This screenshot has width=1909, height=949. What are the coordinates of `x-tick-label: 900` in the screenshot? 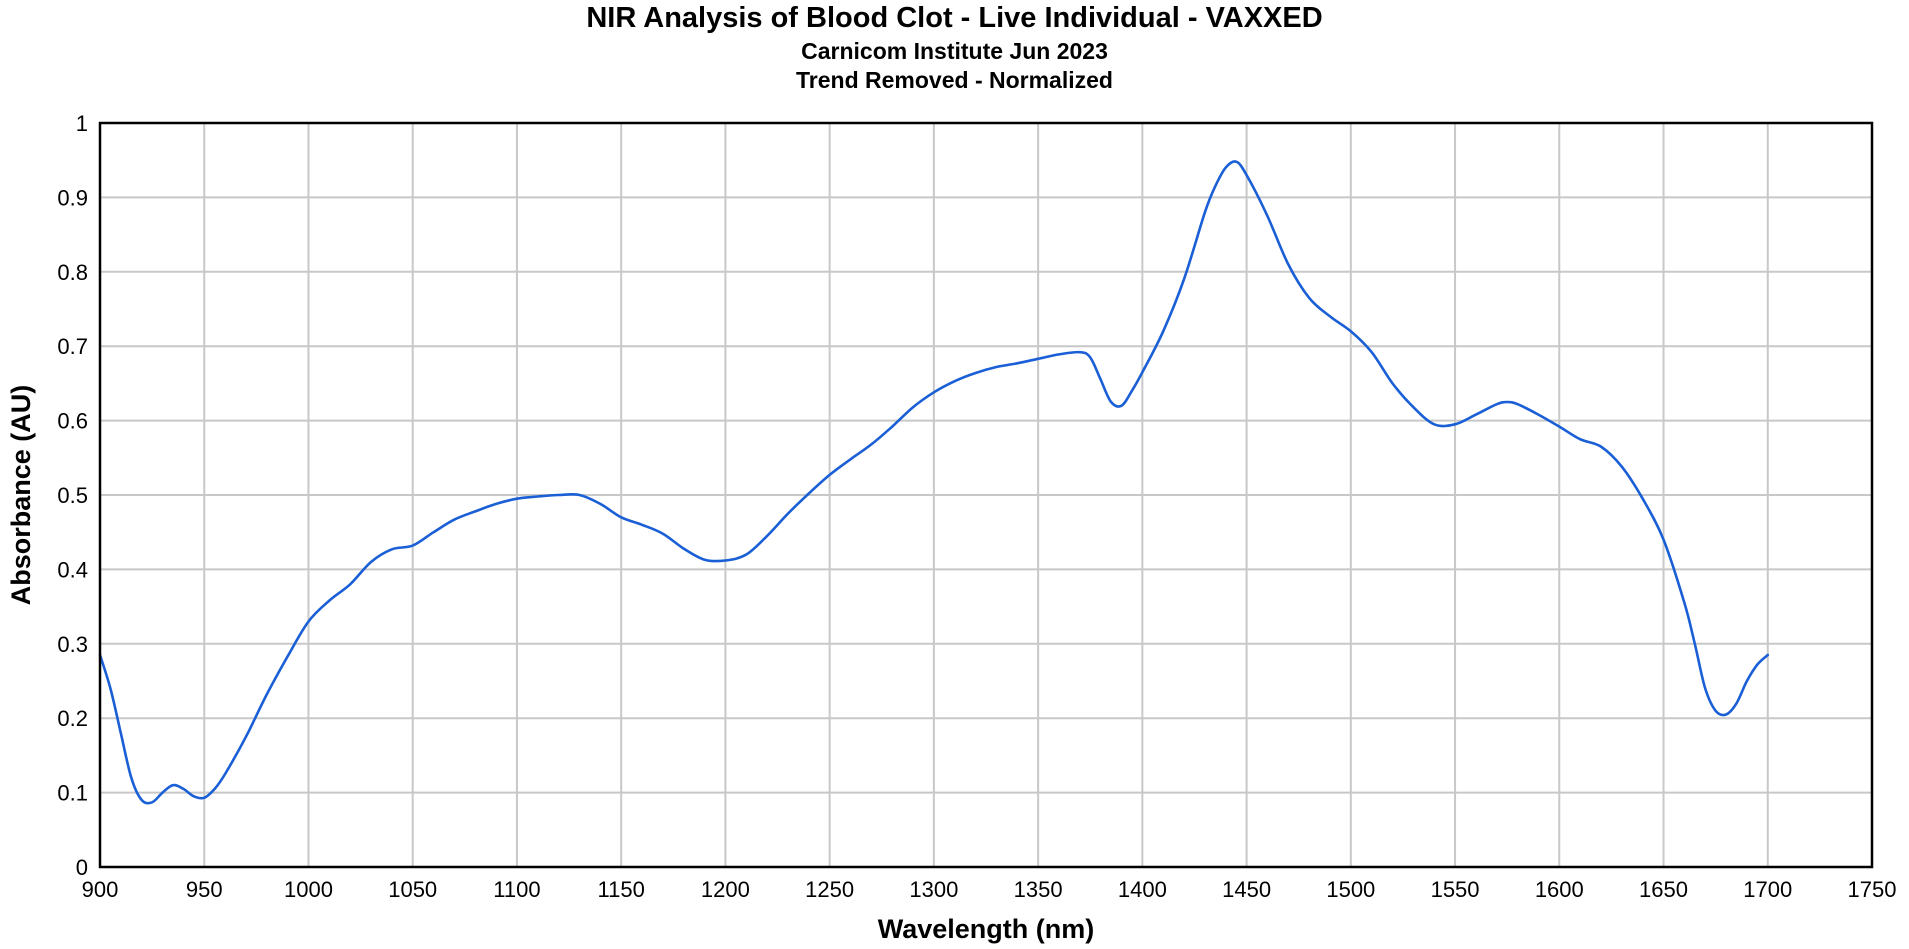 It's located at (100, 889).